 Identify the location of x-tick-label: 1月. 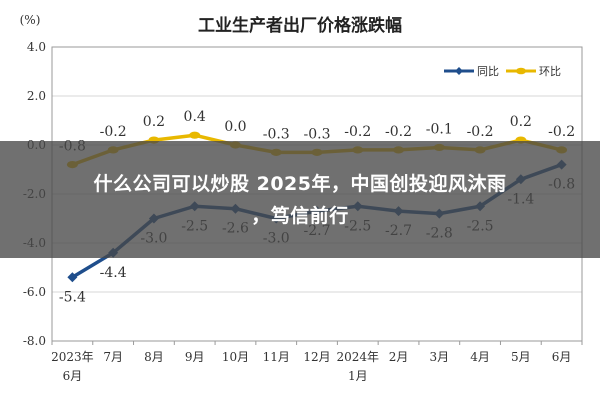
(358, 376).